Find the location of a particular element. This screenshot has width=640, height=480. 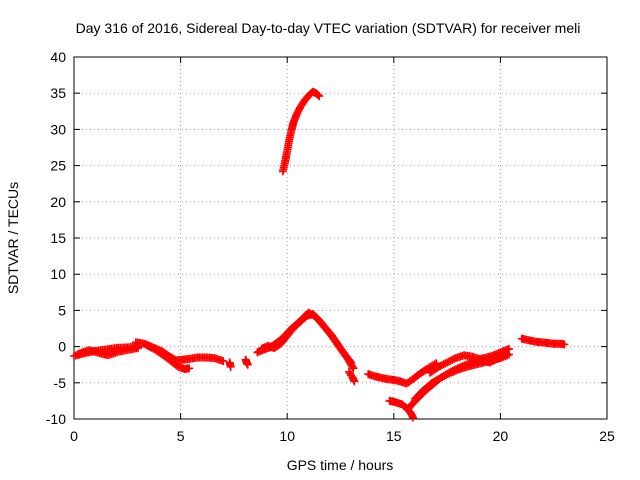

x-axis-label: GPS time / hours is located at coordinates (340, 465).